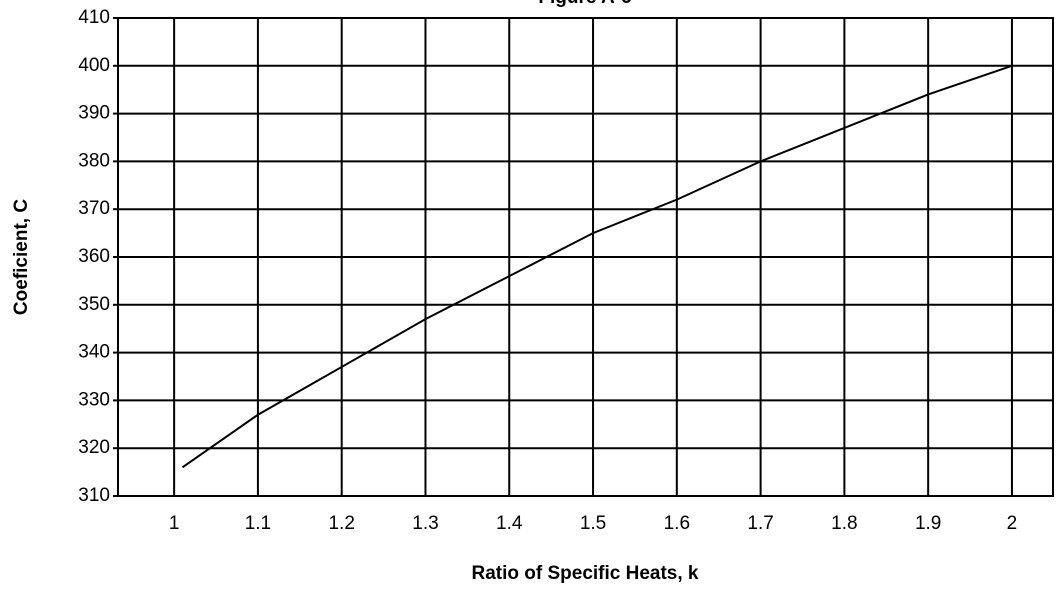 The height and width of the screenshot is (592, 1060). Describe the element at coordinates (341, 523) in the screenshot. I see `x-tick-label: 1.2` at that location.